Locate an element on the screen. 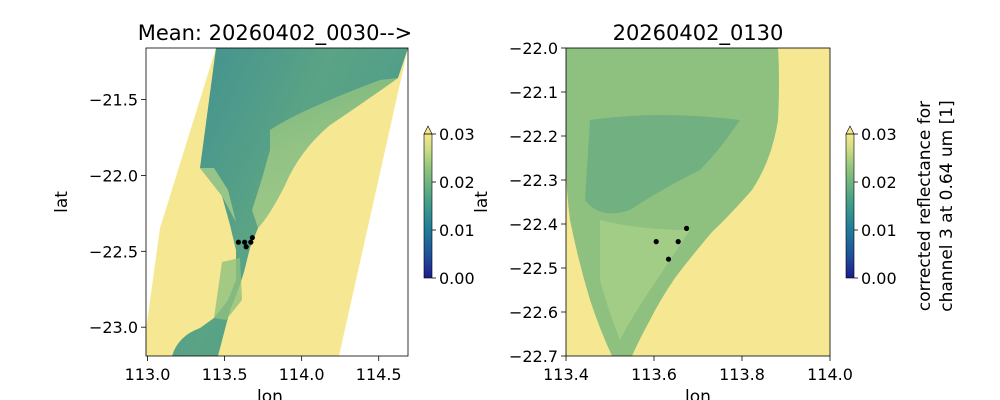 The image size is (1000, 400). y-tick-label: −21.5 is located at coordinates (113, 100).